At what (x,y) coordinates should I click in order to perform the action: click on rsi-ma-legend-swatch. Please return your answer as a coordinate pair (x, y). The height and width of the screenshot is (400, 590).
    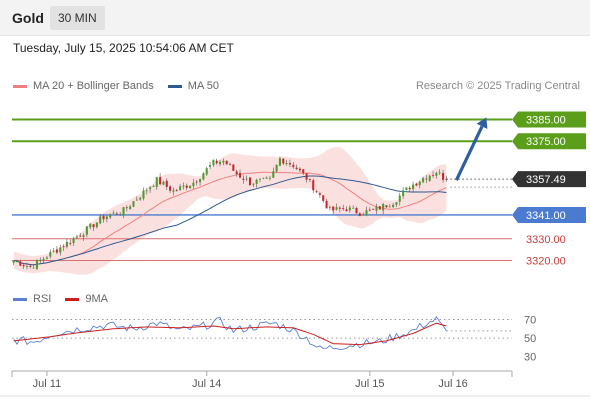
    Looking at the image, I should click on (72, 299).